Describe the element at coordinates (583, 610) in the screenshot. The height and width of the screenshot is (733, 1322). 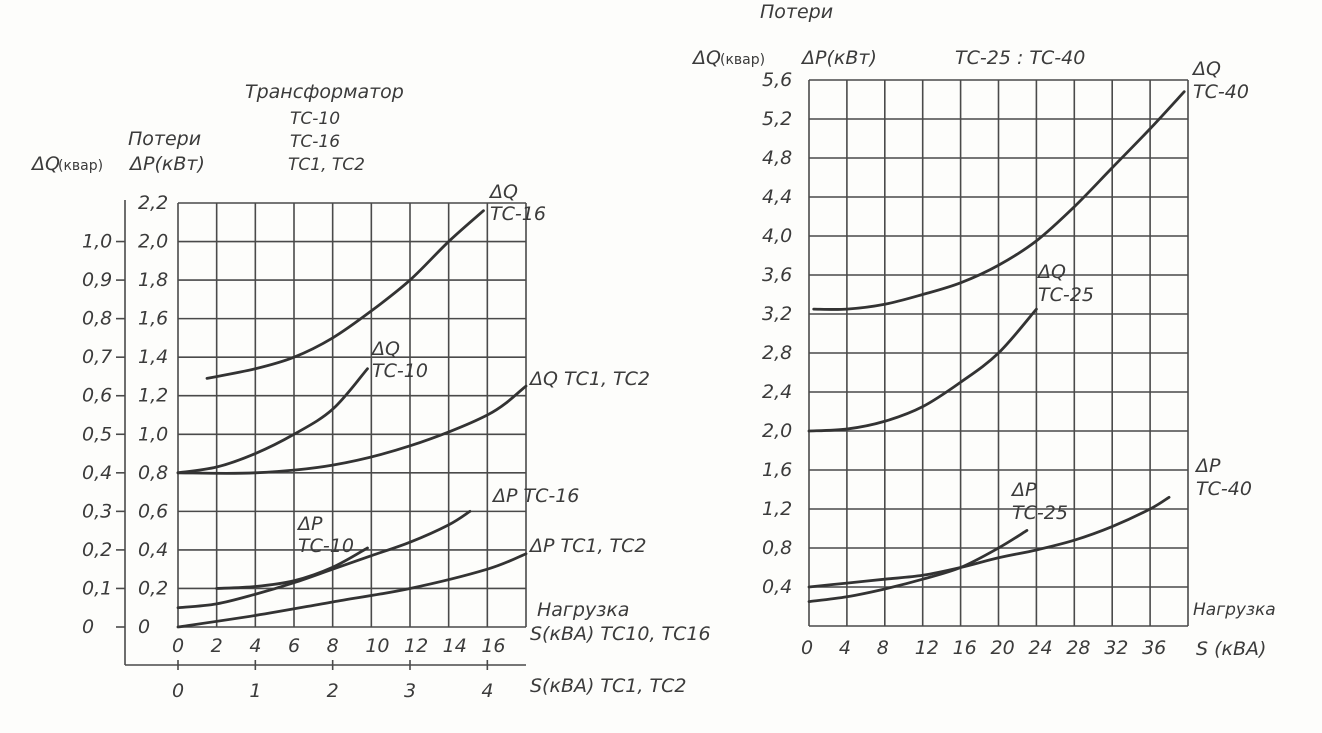
I see `left-load-label: Нагрузка` at that location.